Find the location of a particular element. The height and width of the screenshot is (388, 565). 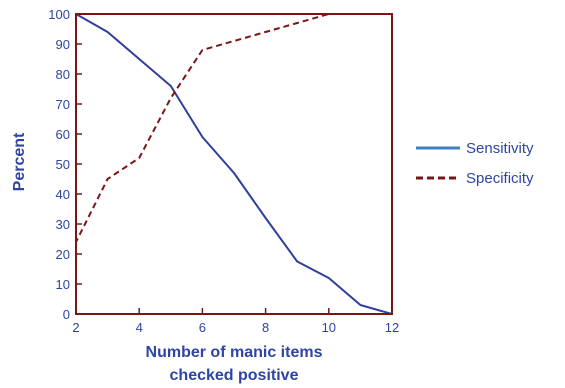

legend-label-sensitivity: Sensitivity is located at coordinates (500, 148).